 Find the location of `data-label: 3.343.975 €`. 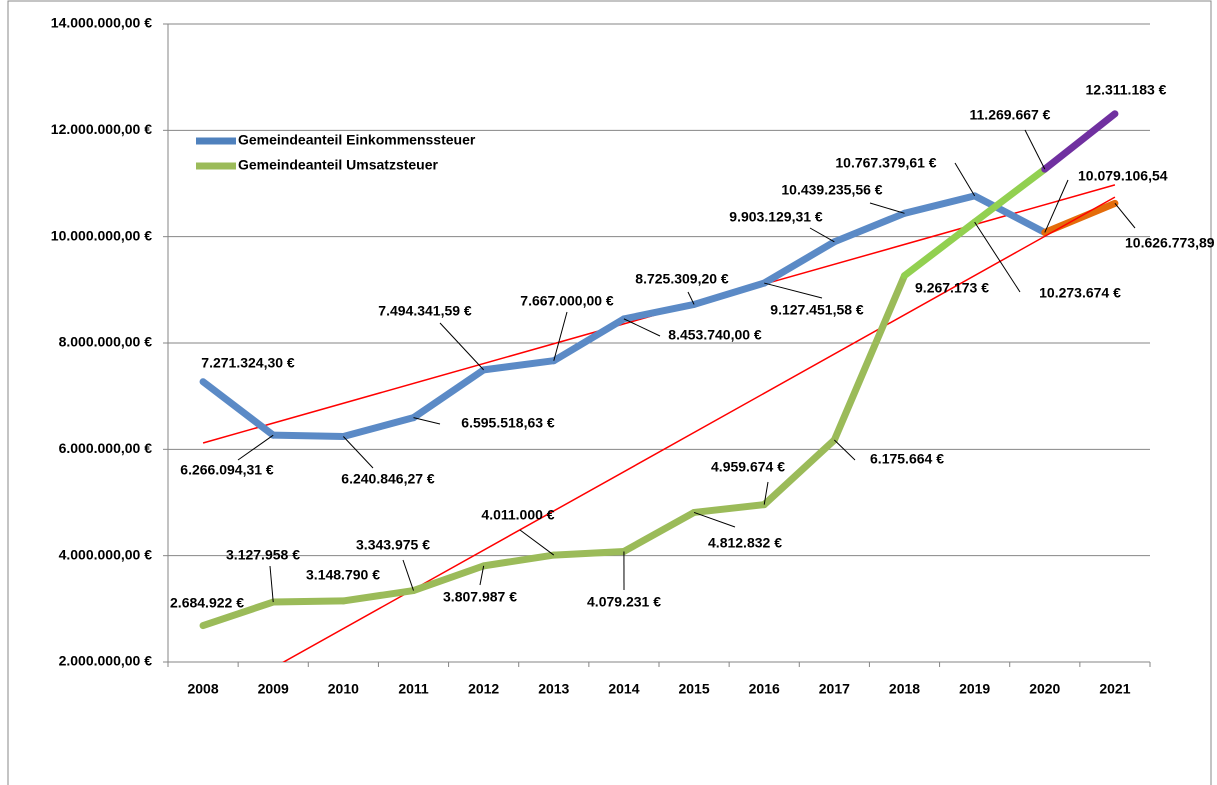

data-label: 3.343.975 € is located at coordinates (393, 545).